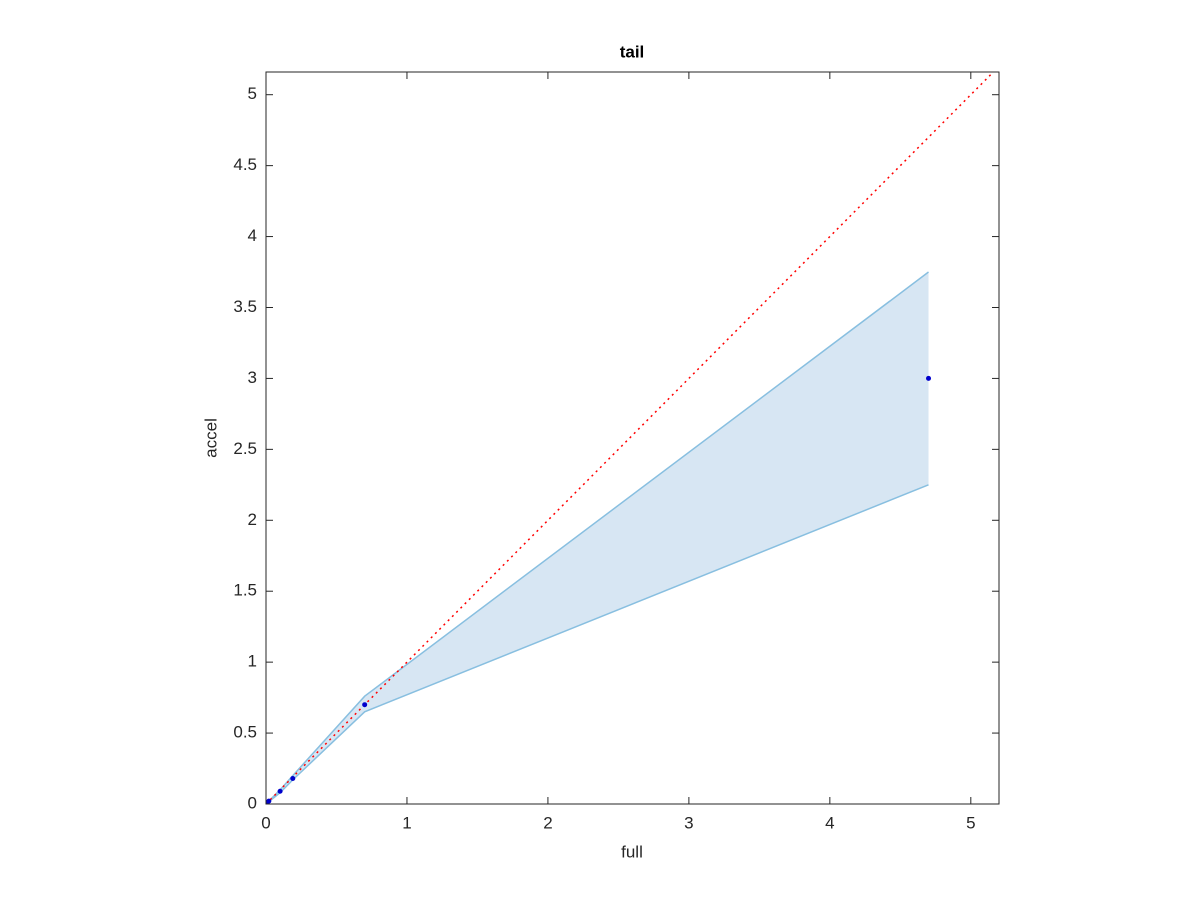 The height and width of the screenshot is (900, 1200). Describe the element at coordinates (265, 822) in the screenshot. I see `x-tick-label: 0` at that location.